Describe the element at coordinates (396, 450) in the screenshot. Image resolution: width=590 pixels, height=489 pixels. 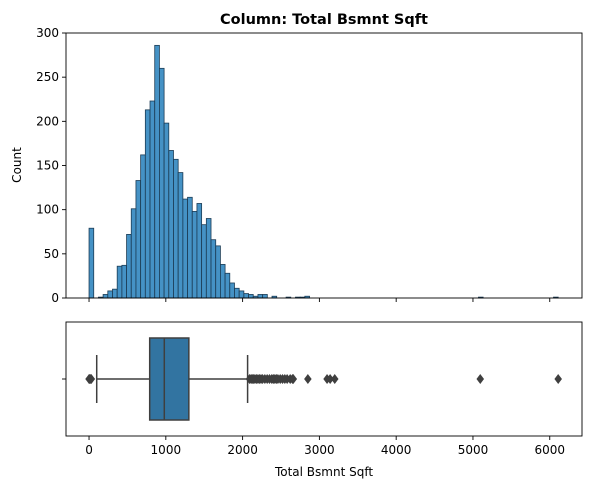
I see `x-tick-label: 4000` at that location.